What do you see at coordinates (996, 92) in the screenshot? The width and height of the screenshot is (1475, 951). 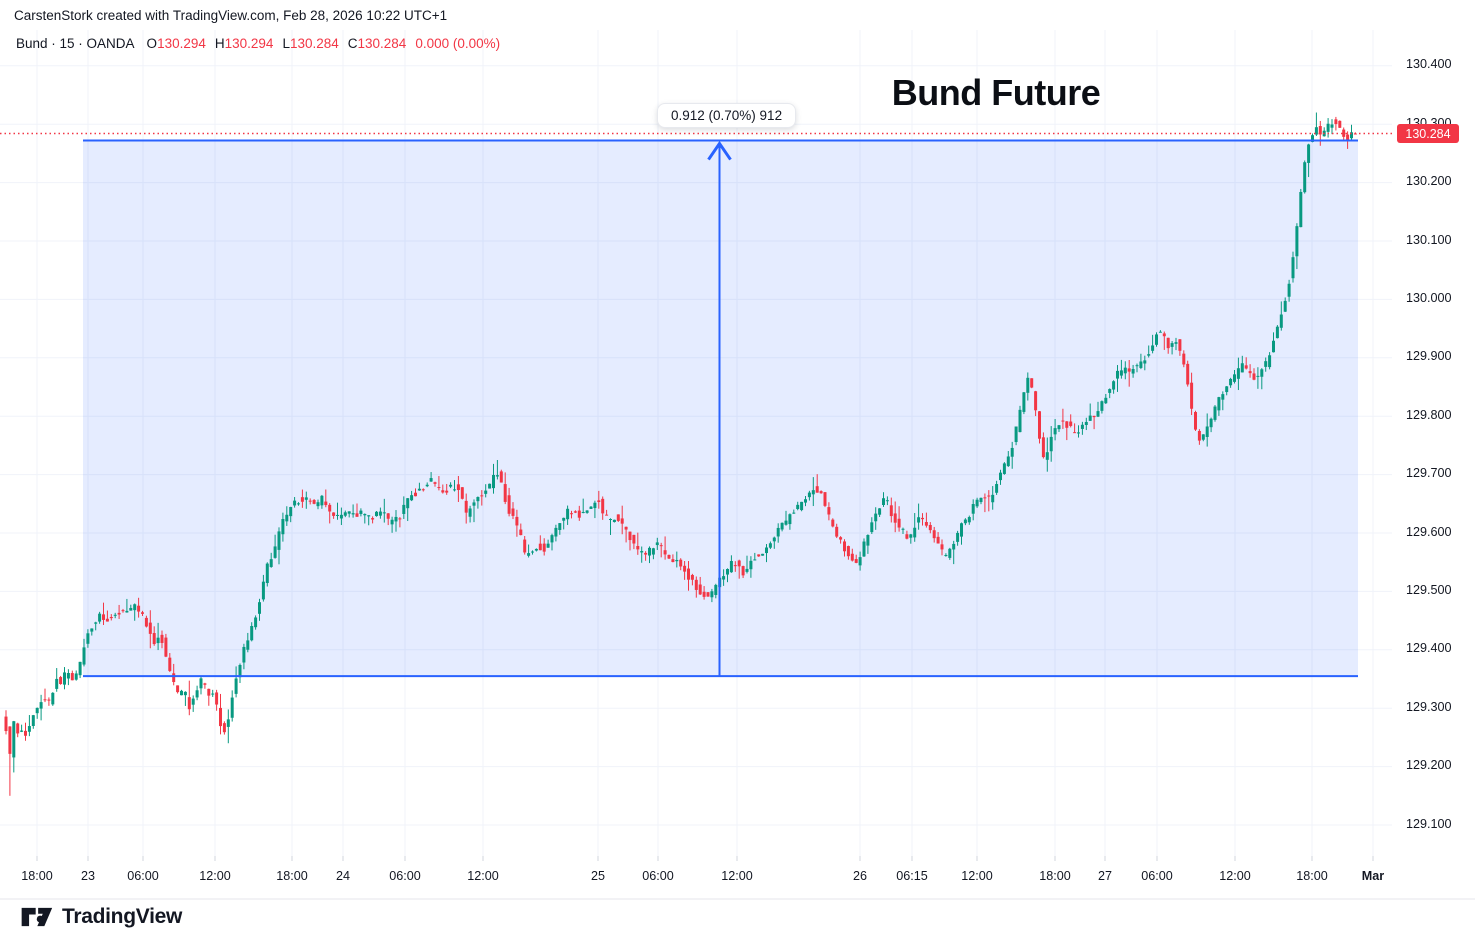 I see `chart-title-text: Bund Future` at bounding box center [996, 92].